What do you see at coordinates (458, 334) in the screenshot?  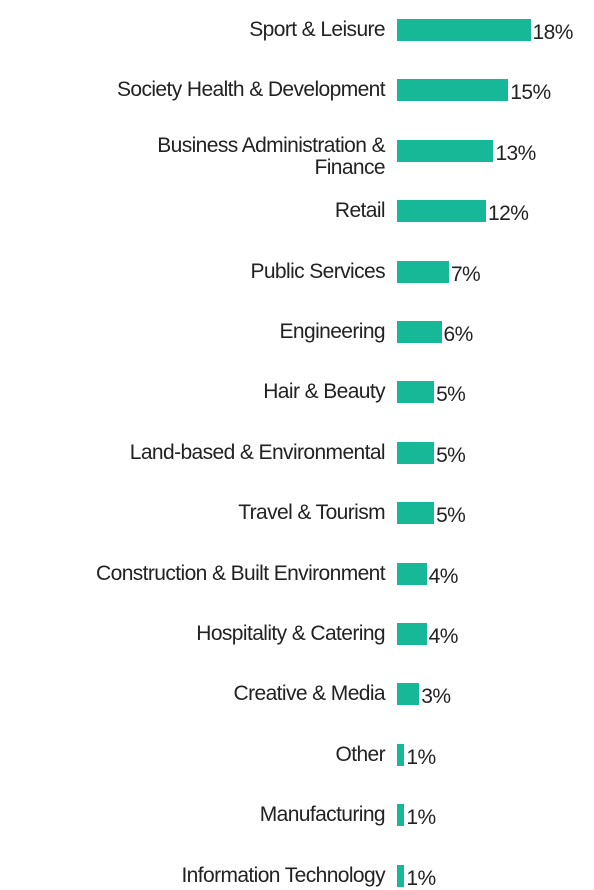 I see `value-label: 6%` at bounding box center [458, 334].